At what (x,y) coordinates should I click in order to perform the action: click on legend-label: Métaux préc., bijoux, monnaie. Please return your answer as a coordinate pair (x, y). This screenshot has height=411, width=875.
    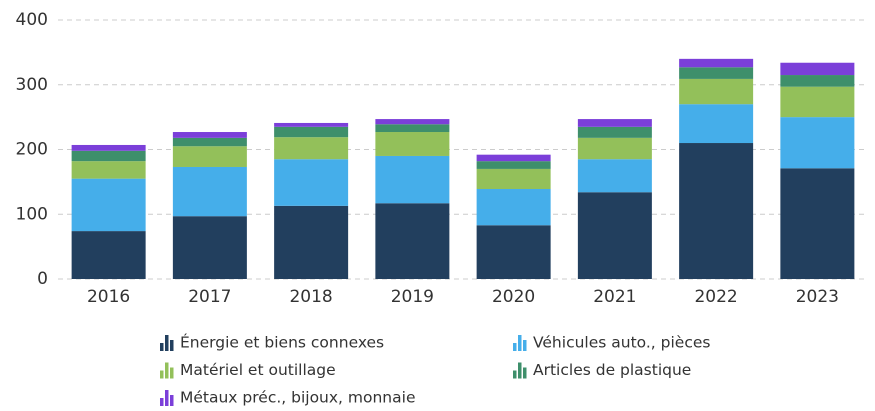
    Looking at the image, I should click on (297, 398).